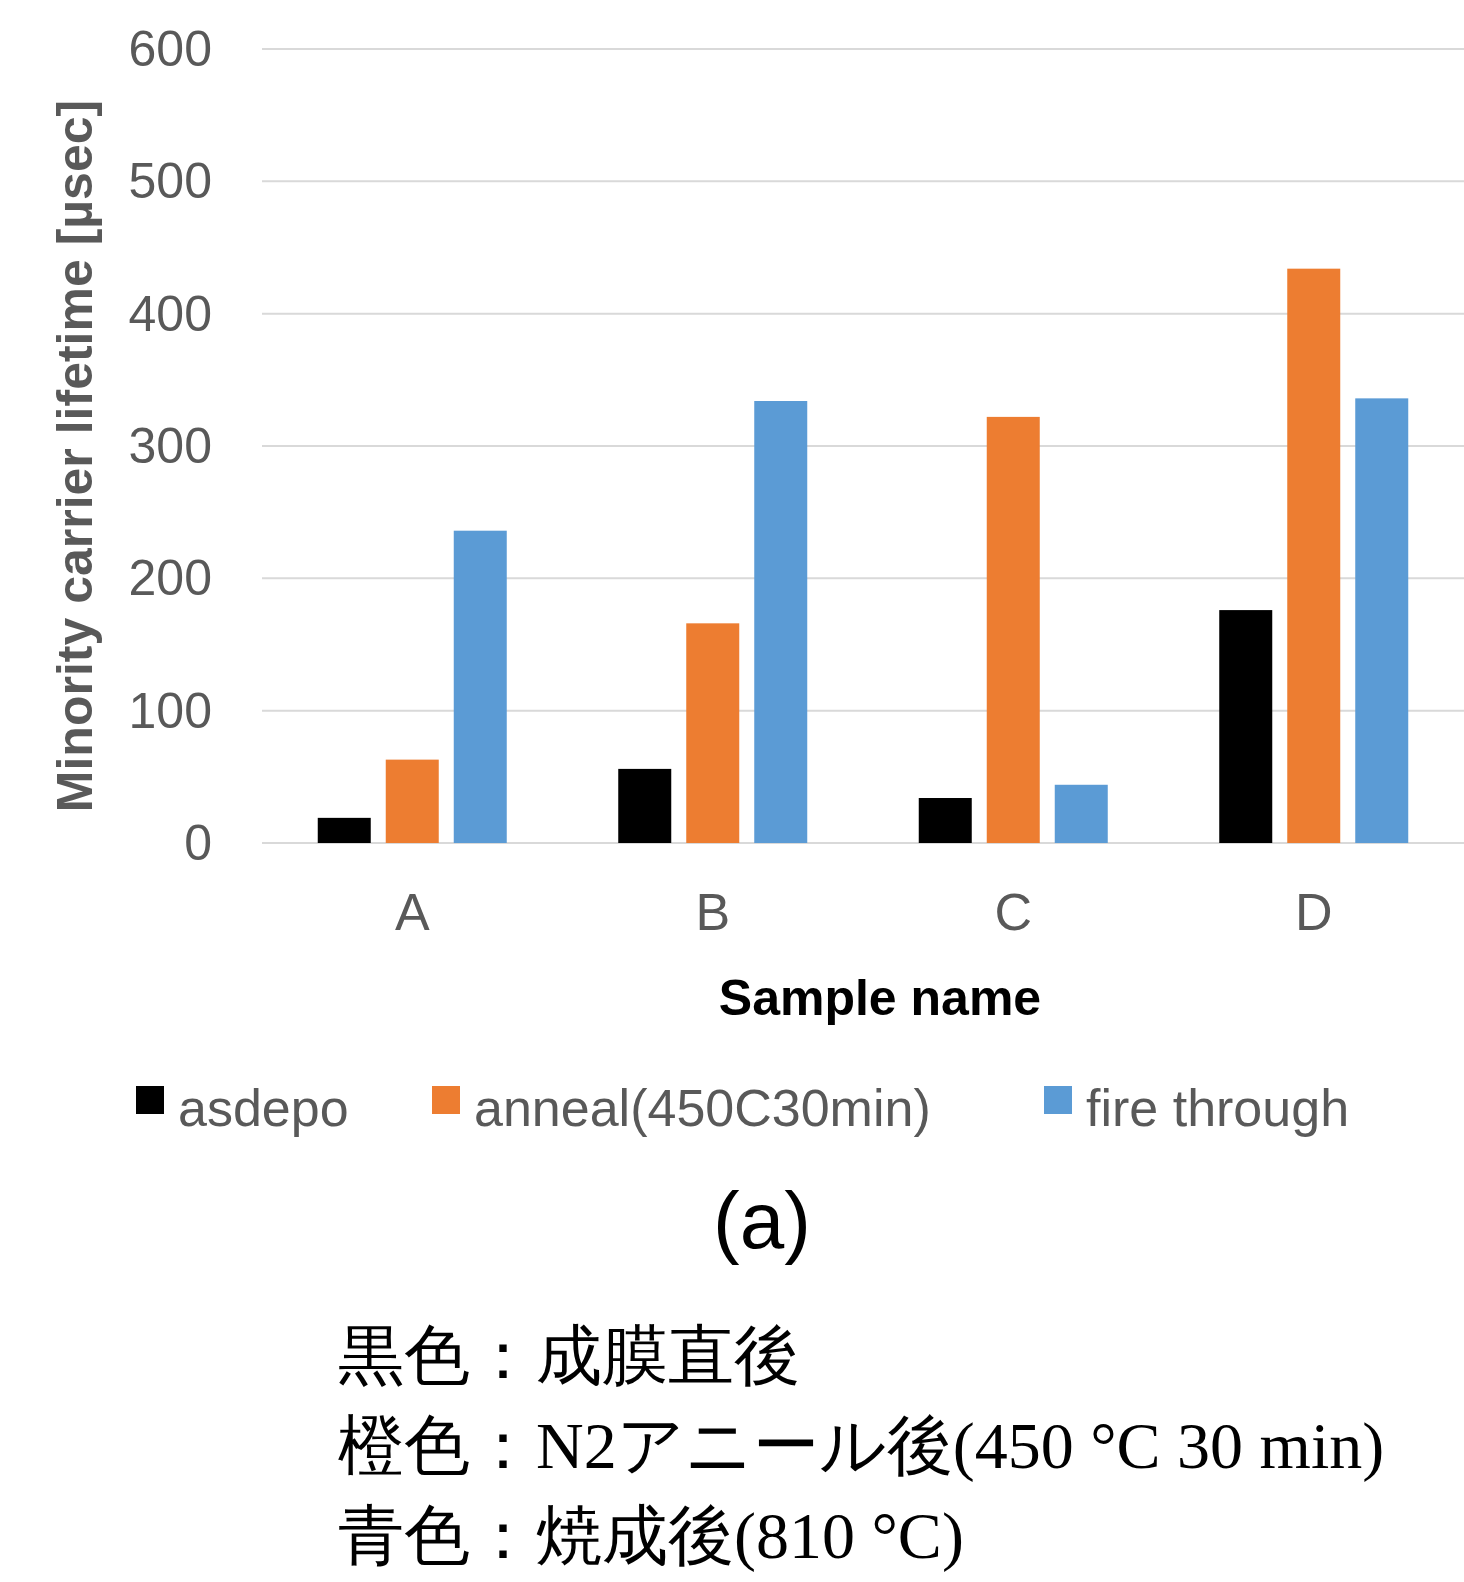 The image size is (1464, 1582). Describe the element at coordinates (569, 1355) in the screenshot. I see `text: 黒色：成膜直後` at that location.